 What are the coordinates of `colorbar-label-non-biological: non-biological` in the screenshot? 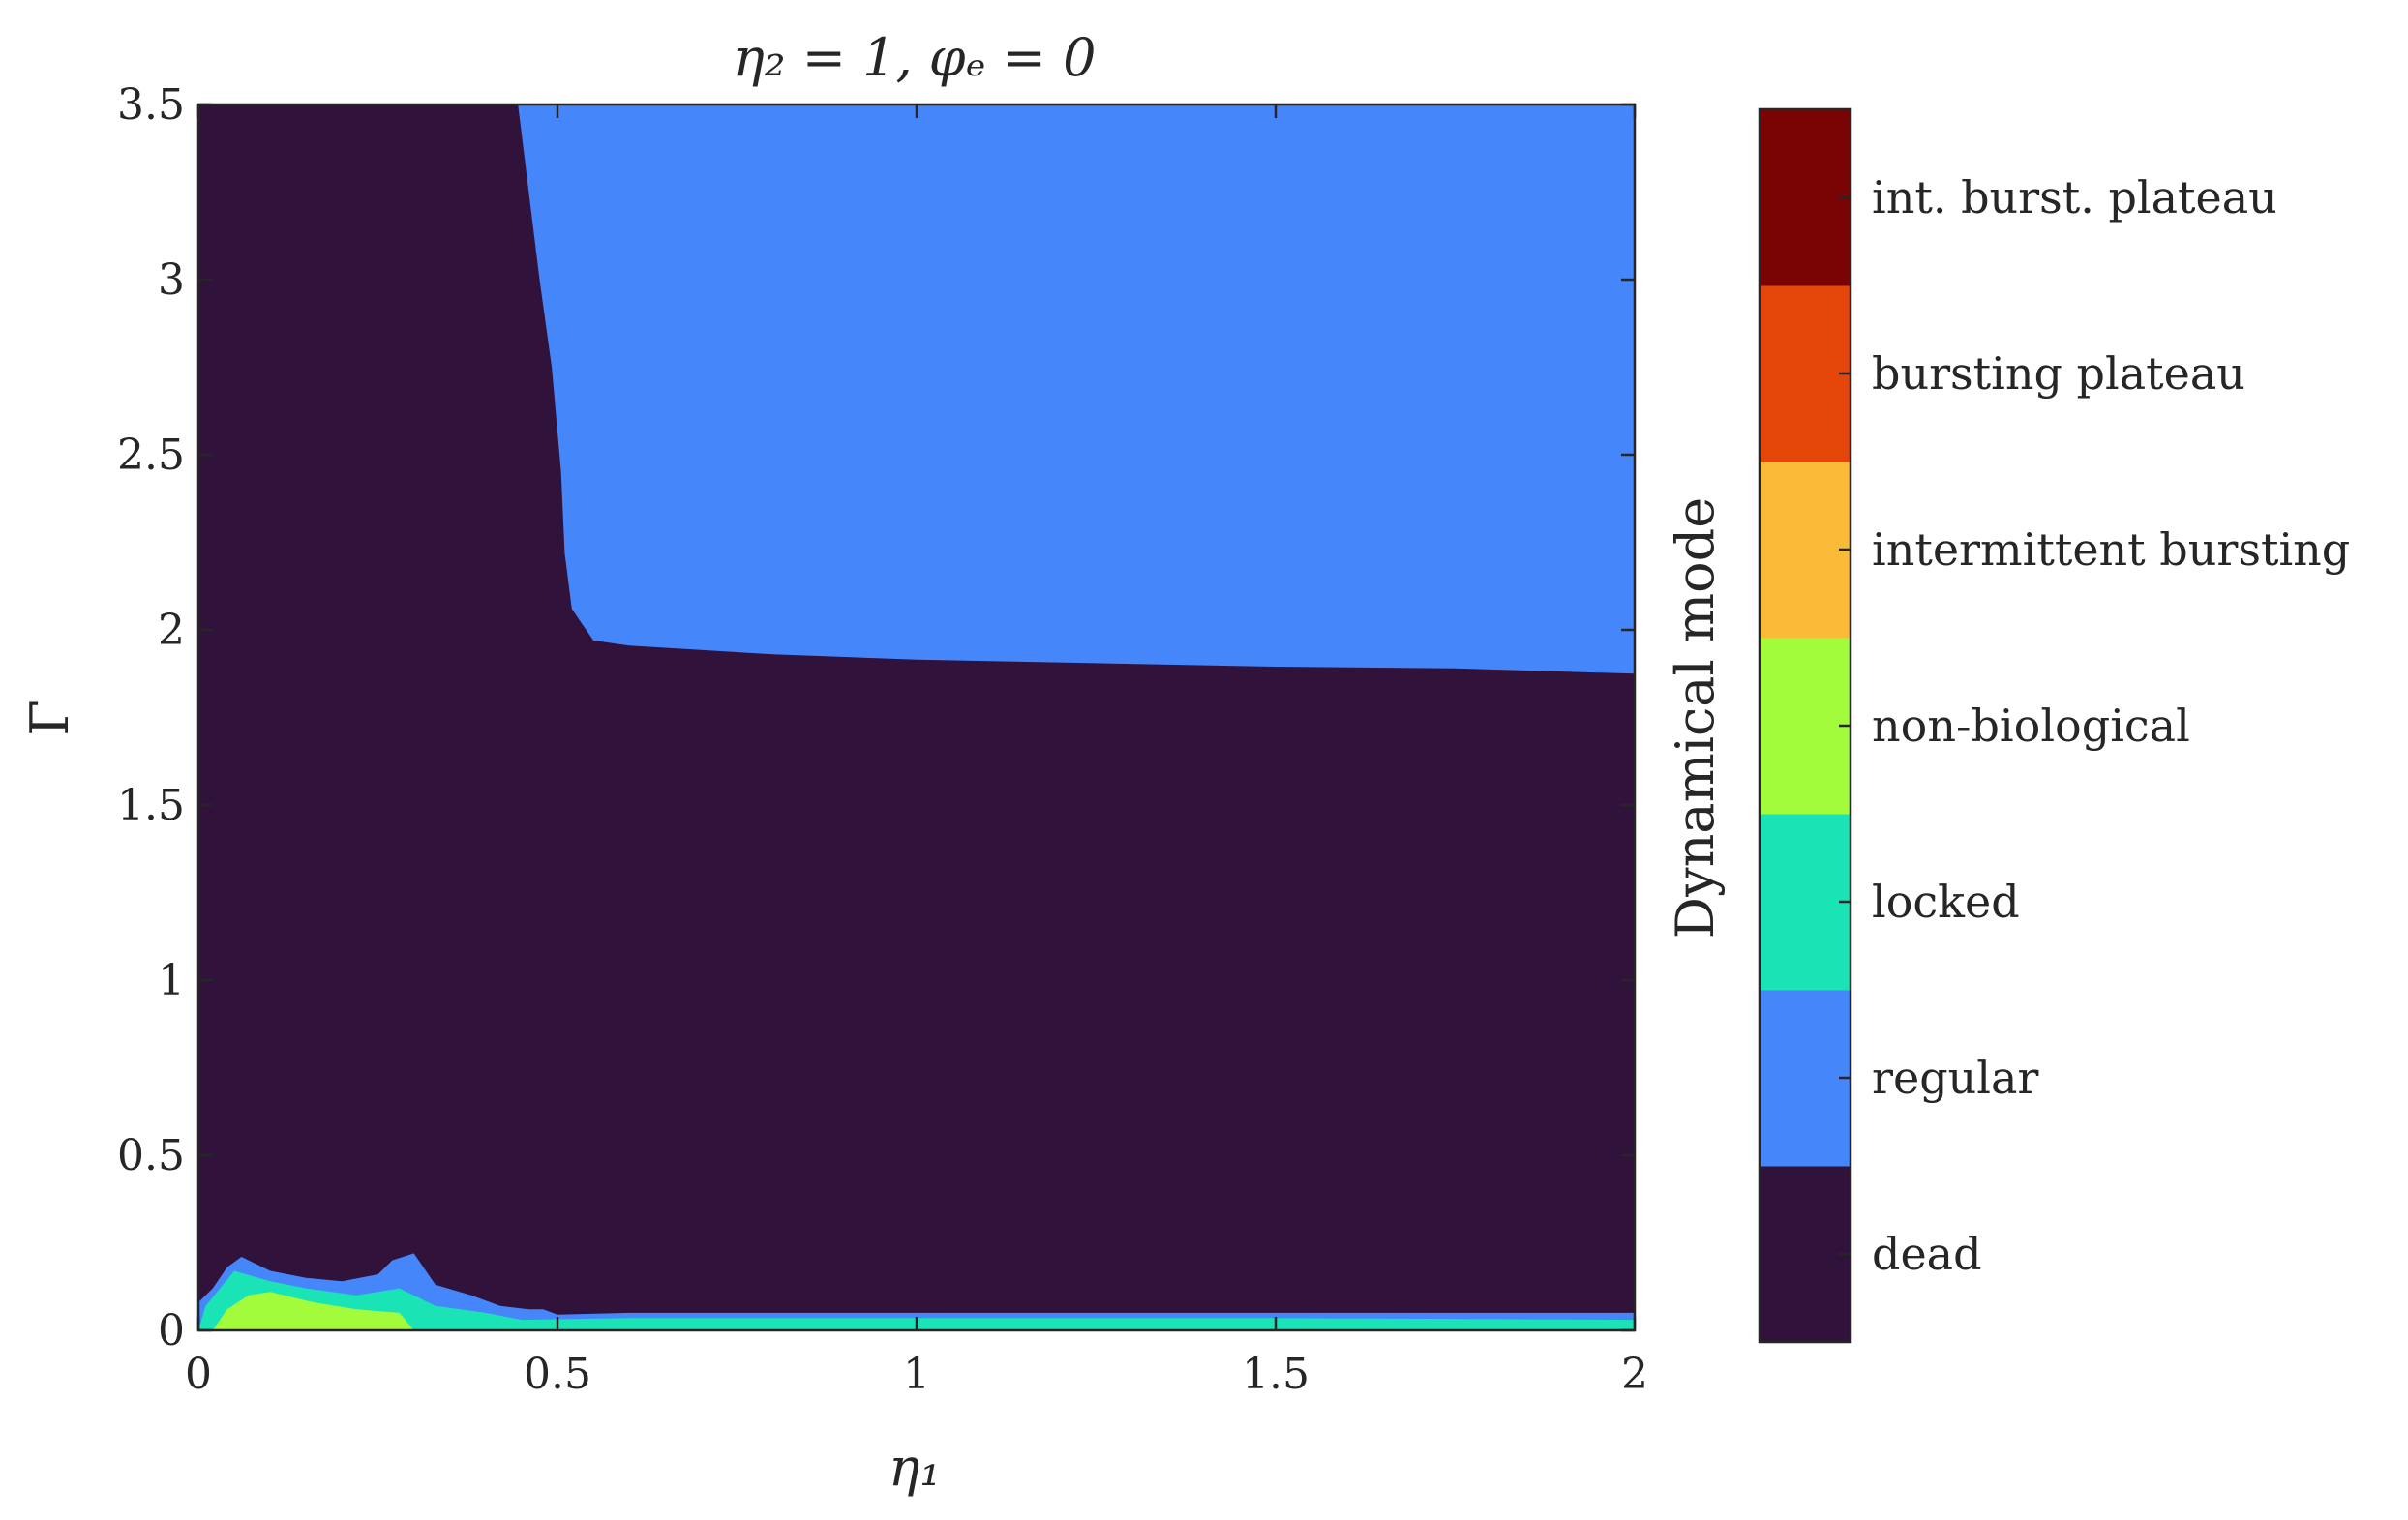 It's located at (2031, 726).